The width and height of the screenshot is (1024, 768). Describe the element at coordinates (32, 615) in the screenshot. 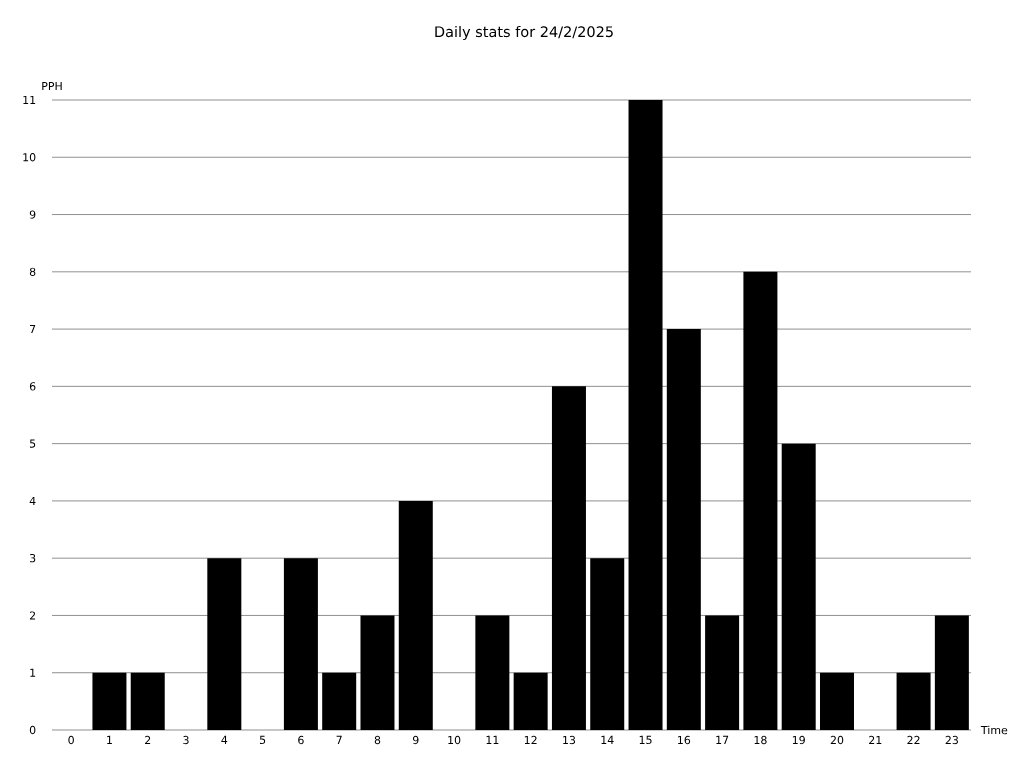

I see `y-tick-label: 2` at that location.